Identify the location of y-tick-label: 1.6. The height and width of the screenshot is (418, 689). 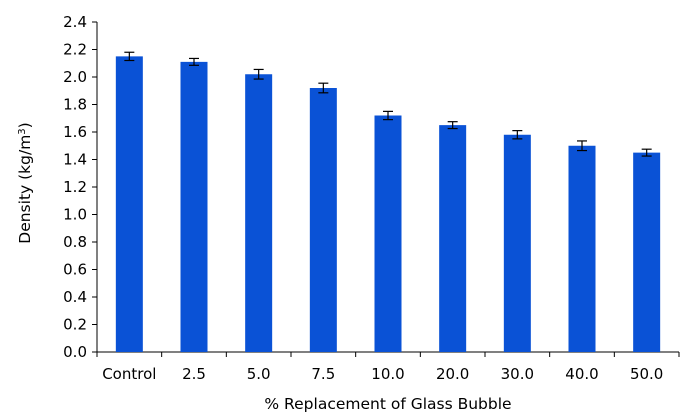
(75, 132).